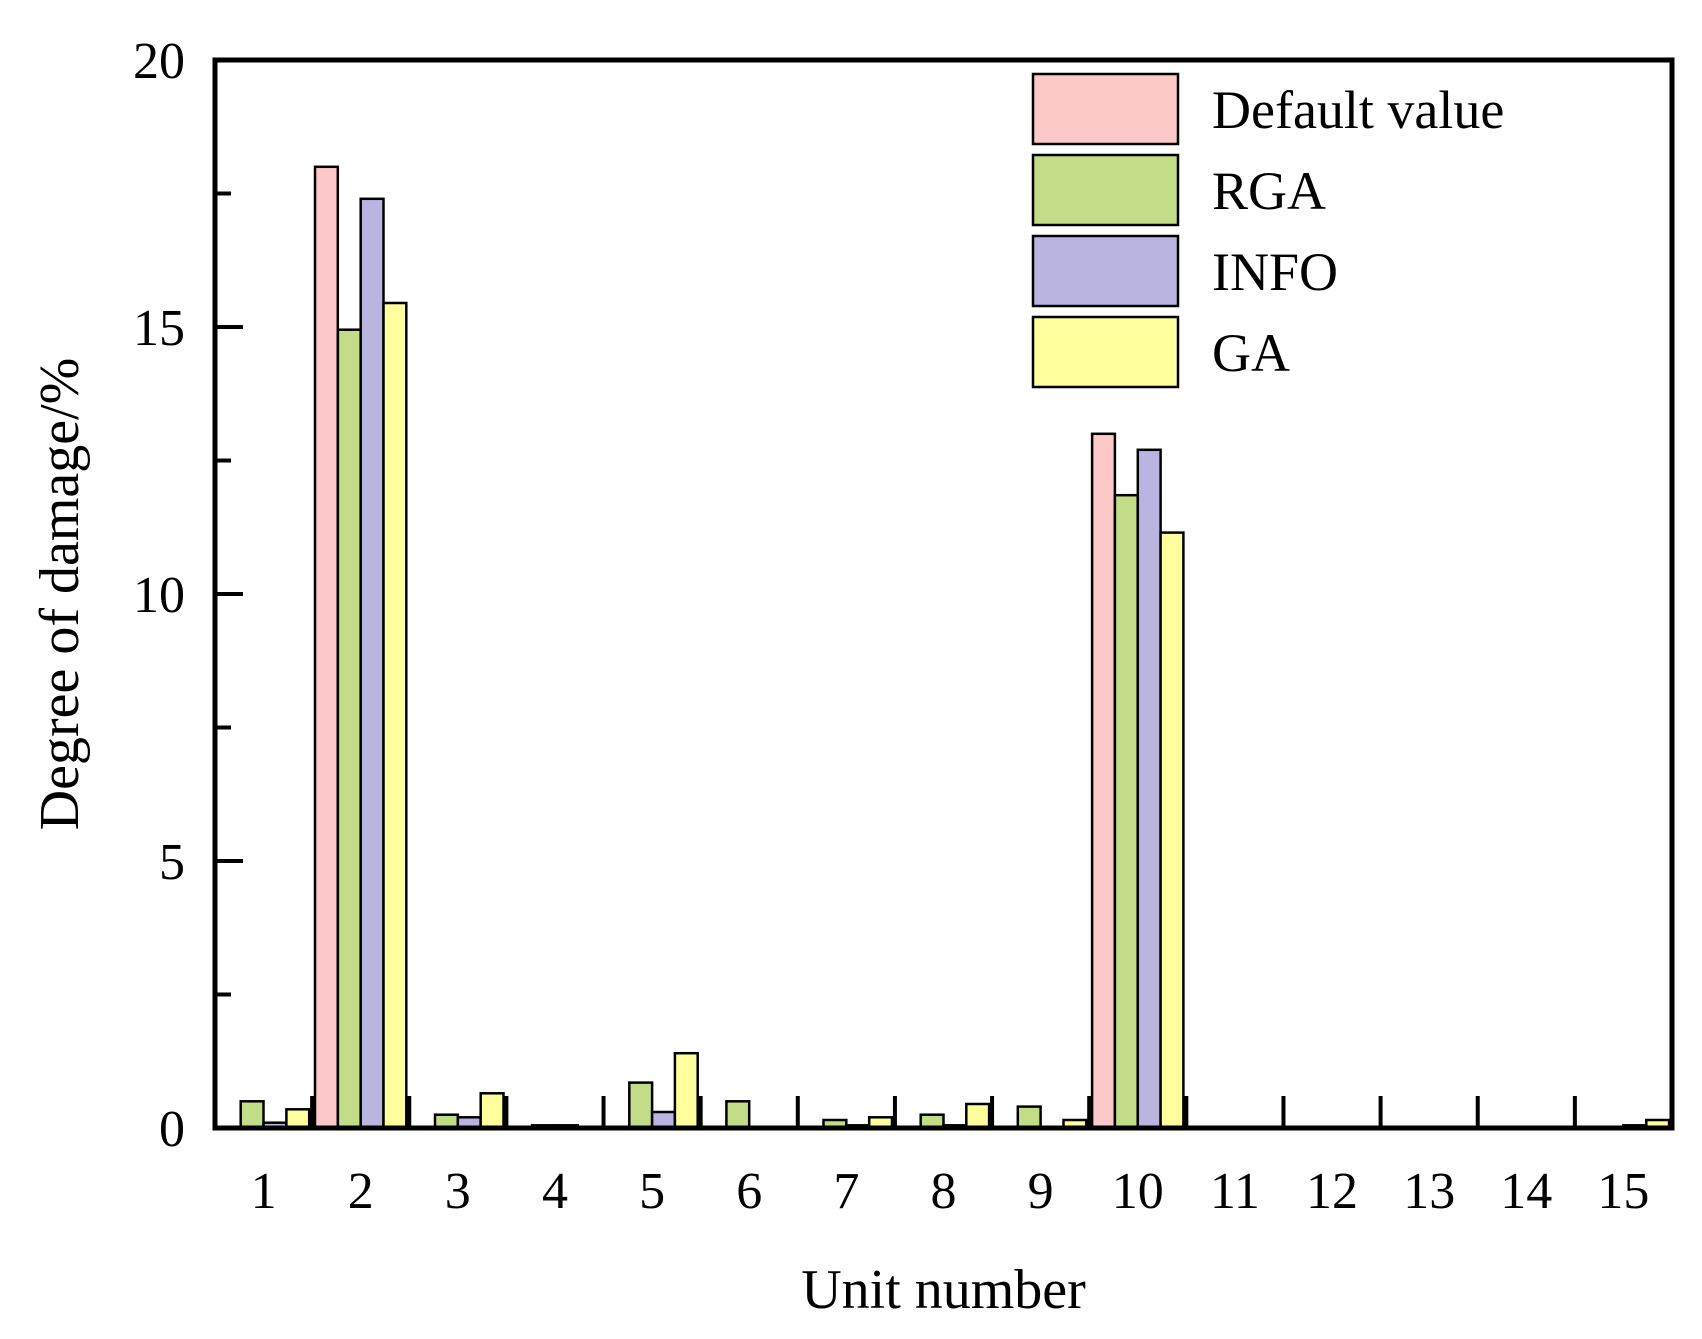 The width and height of the screenshot is (1702, 1339). I want to click on x-tick-label: 8, so click(944, 1191).